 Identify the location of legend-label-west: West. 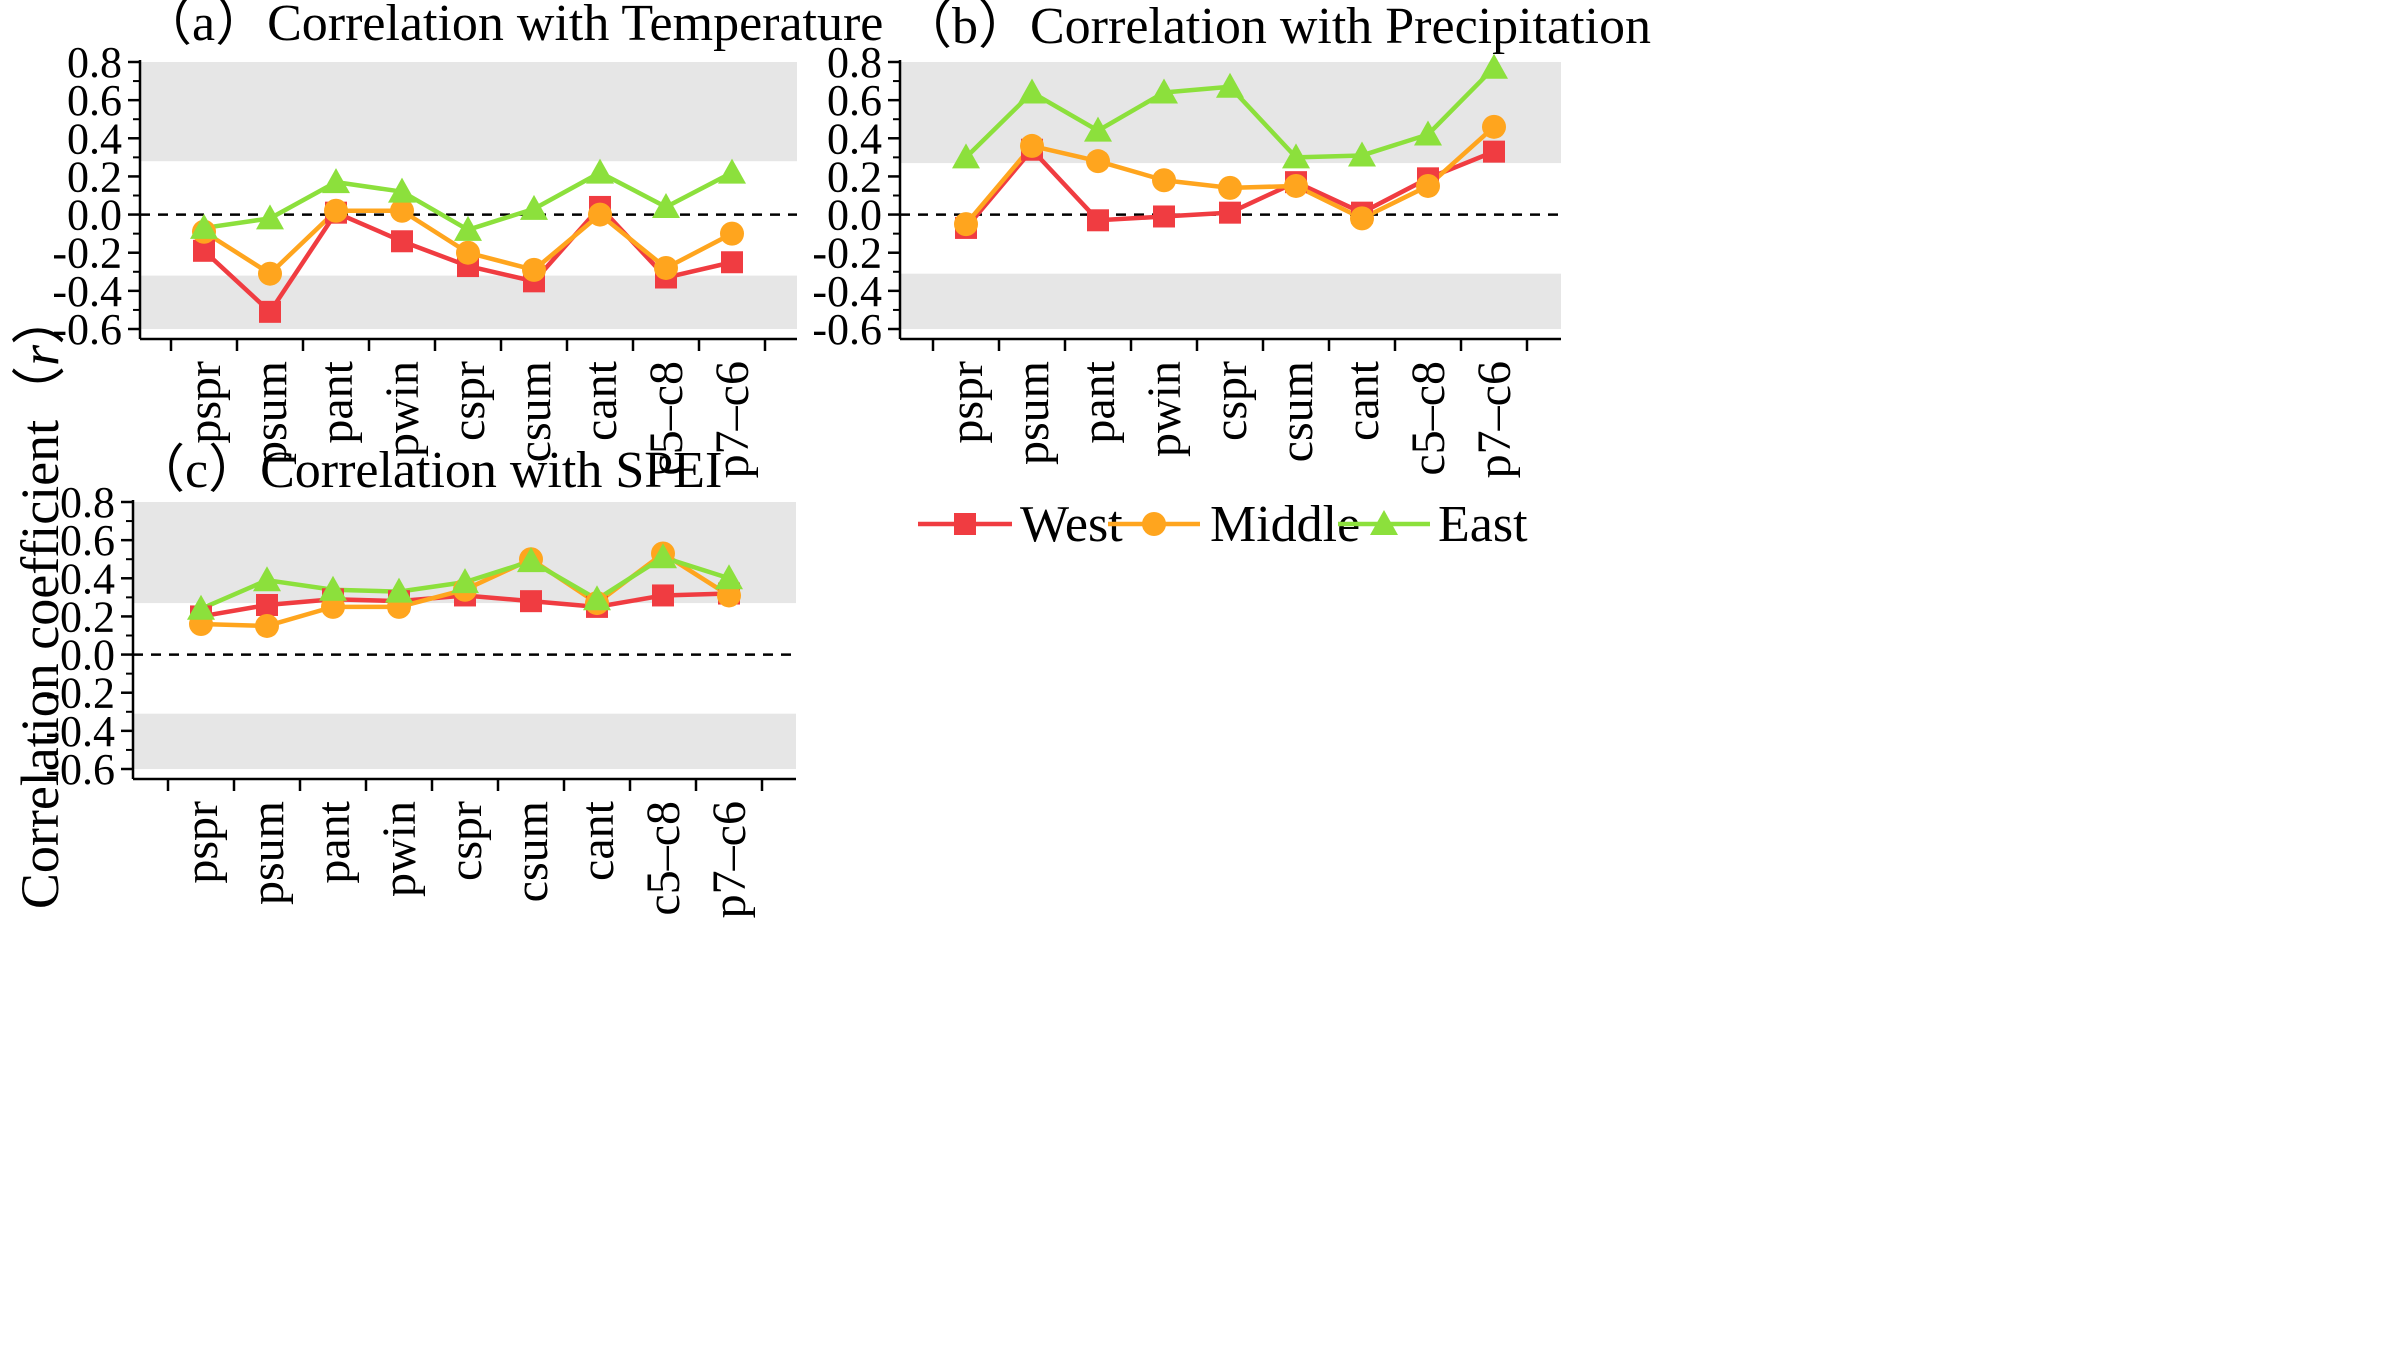
(1071, 524).